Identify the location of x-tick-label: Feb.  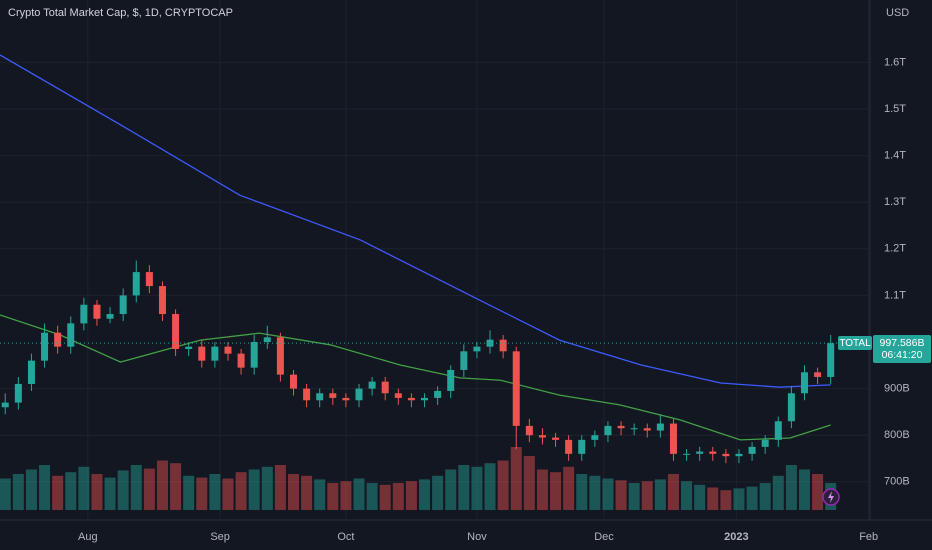
(868, 537).